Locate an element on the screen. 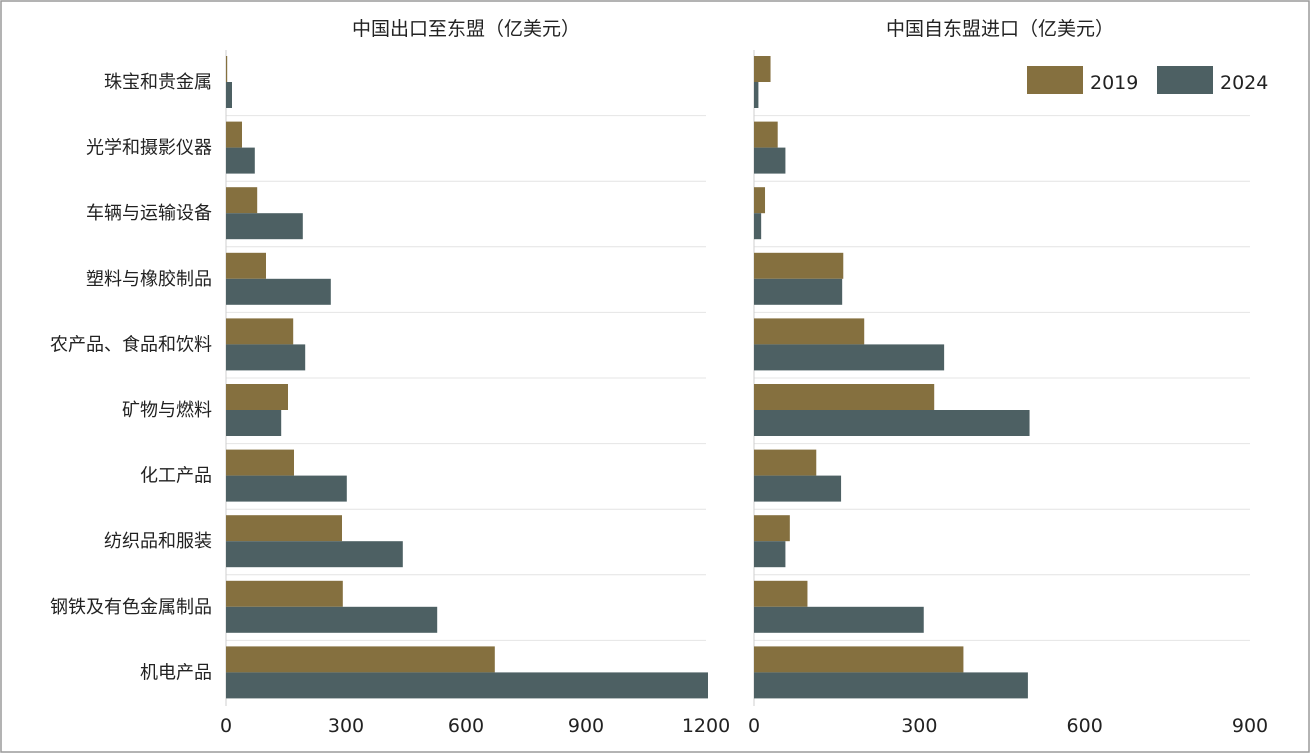 The image size is (1312, 754). left-x-tick-label: 1200 is located at coordinates (706, 726).